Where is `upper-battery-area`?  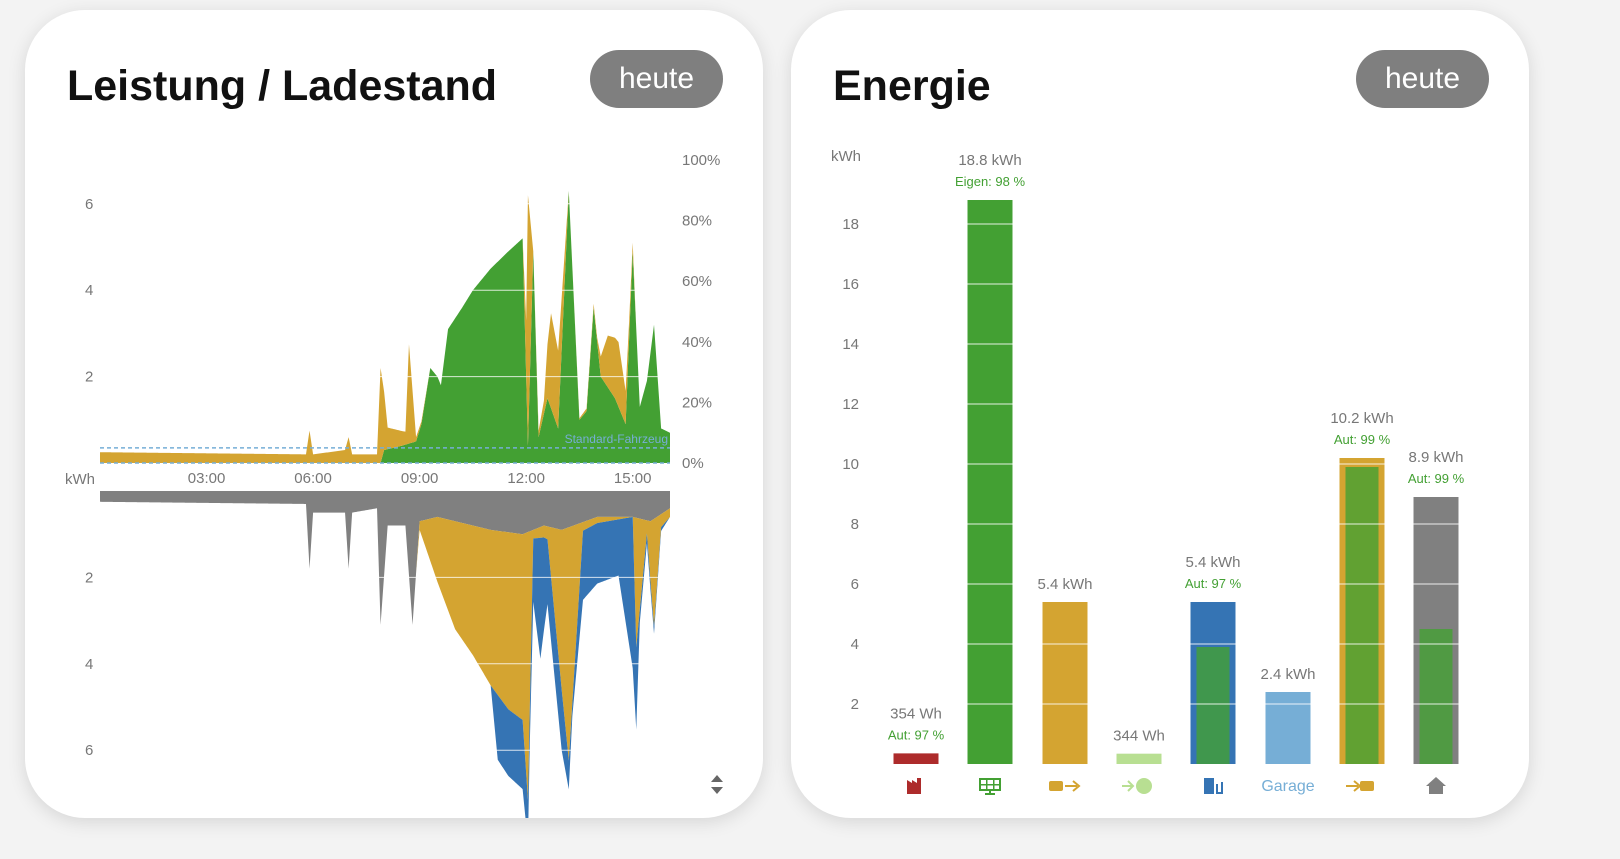 upper-battery-area is located at coordinates (385, 326).